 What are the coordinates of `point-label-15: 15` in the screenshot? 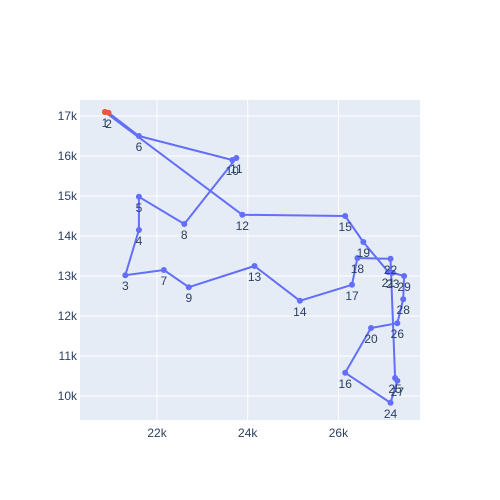 It's located at (346, 227).